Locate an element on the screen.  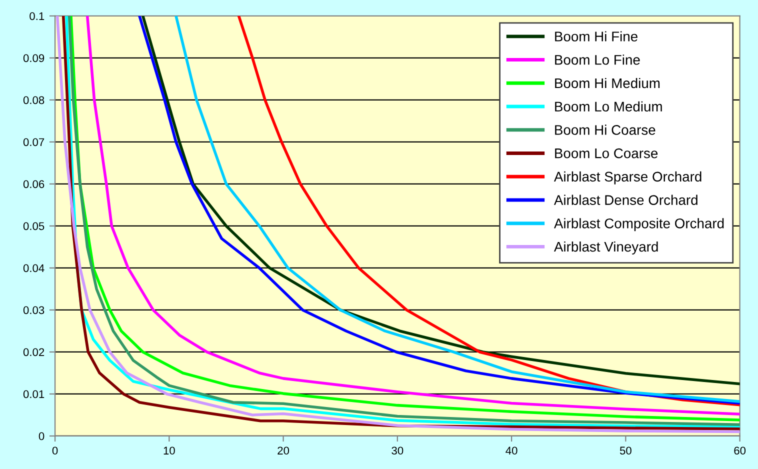
y-tick-label: 0 is located at coordinates (41, 436).